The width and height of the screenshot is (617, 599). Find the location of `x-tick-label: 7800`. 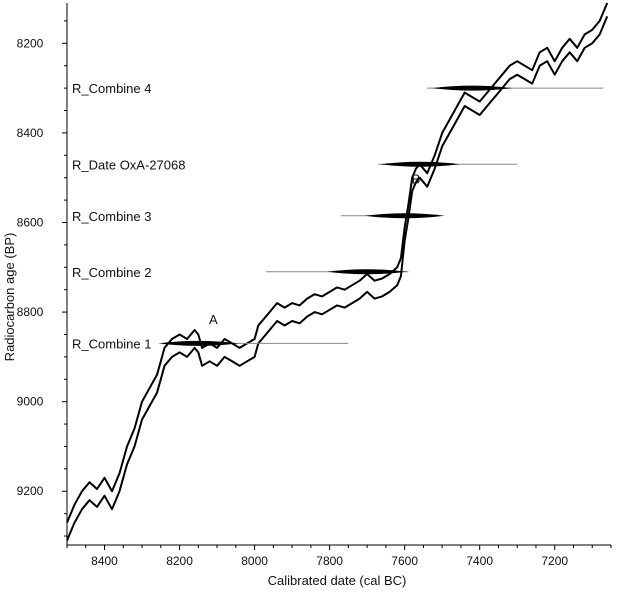

x-tick-label: 7800 is located at coordinates (329, 561).